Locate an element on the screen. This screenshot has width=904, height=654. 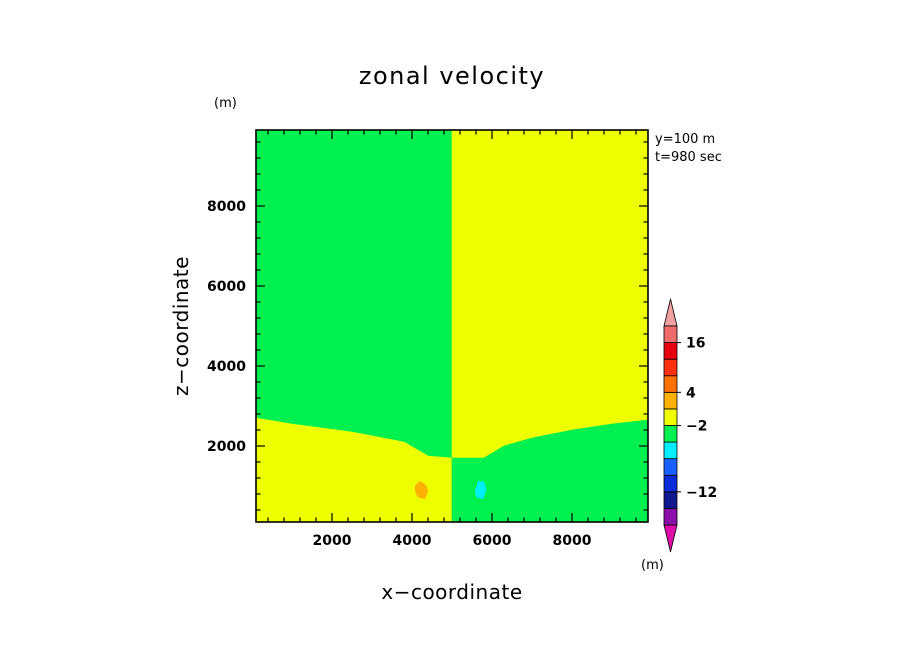
region-upper-left-green is located at coordinates (354, 294).